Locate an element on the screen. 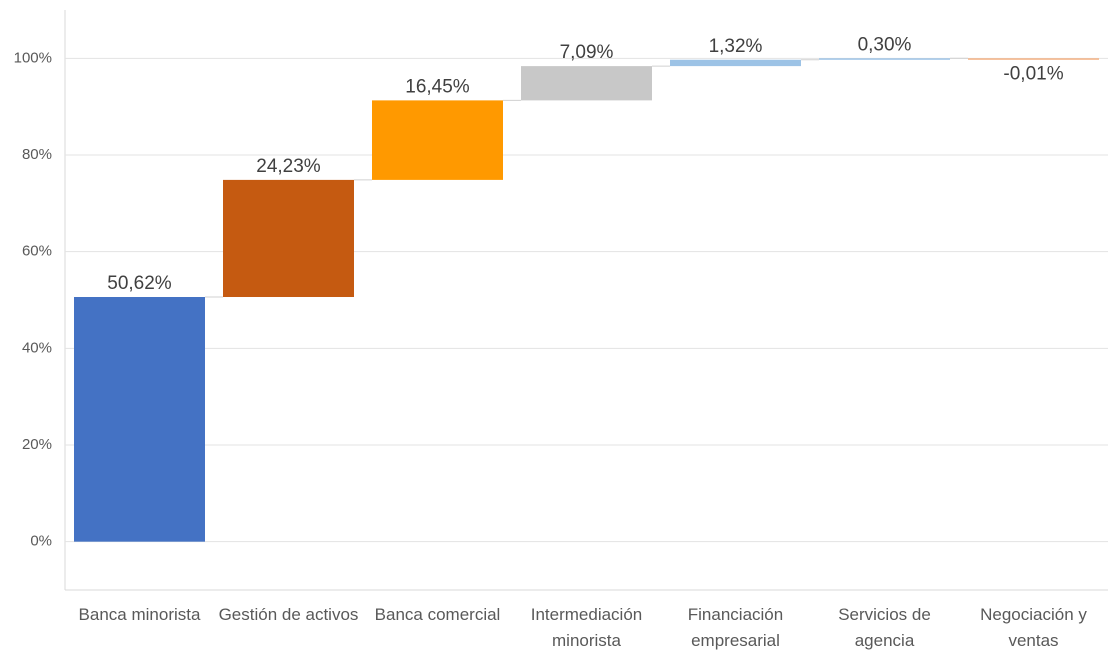  y-tick-label: 20% is located at coordinates (37, 444).